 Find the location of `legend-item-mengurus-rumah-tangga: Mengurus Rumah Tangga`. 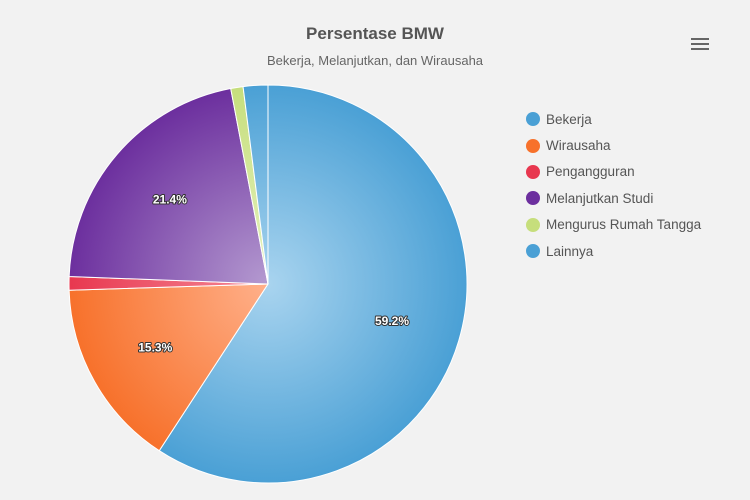

legend-item-mengurus-rumah-tangga: Mengurus Rumah Tangga is located at coordinates (633, 225).